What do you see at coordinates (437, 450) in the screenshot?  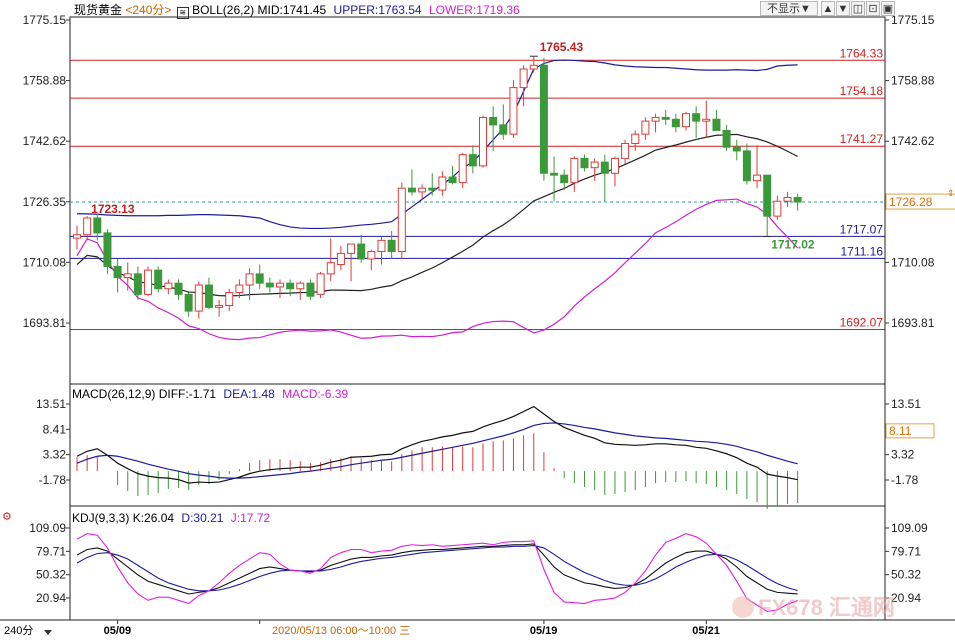 I see `macd-dea-line` at bounding box center [437, 450].